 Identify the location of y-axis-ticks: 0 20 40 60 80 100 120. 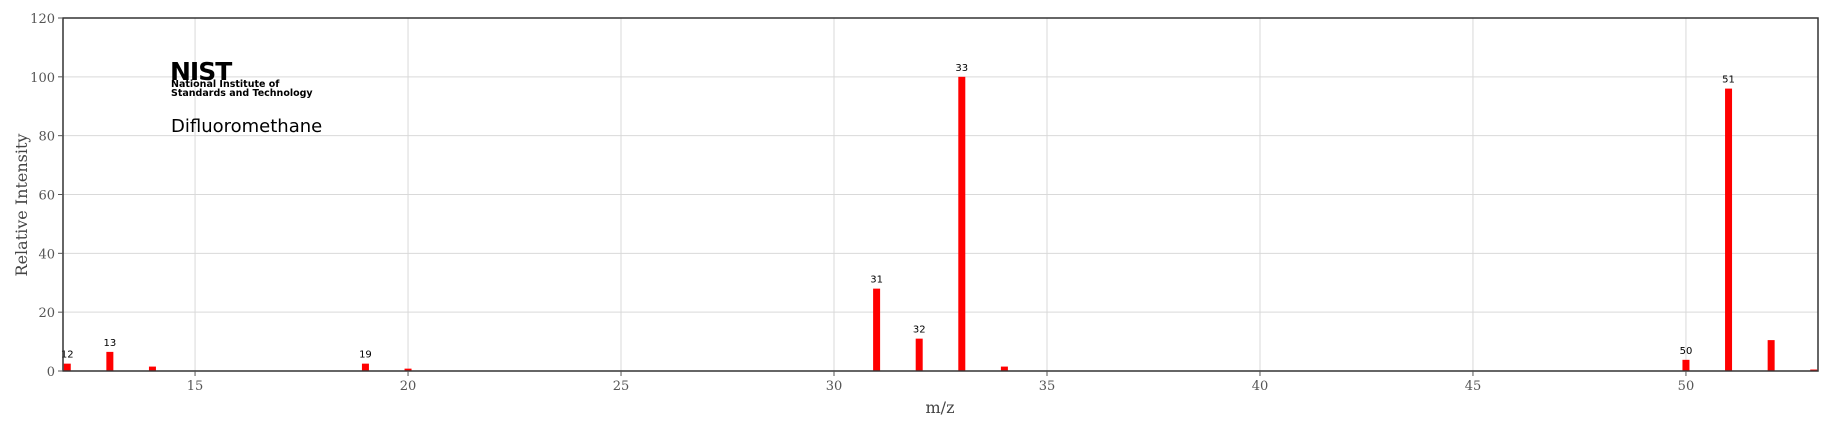
(46, 196).